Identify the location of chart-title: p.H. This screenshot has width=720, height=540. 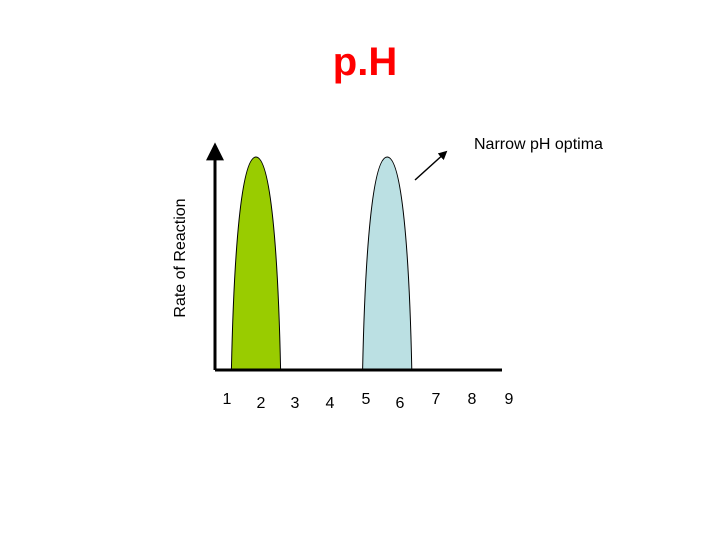
(365, 62).